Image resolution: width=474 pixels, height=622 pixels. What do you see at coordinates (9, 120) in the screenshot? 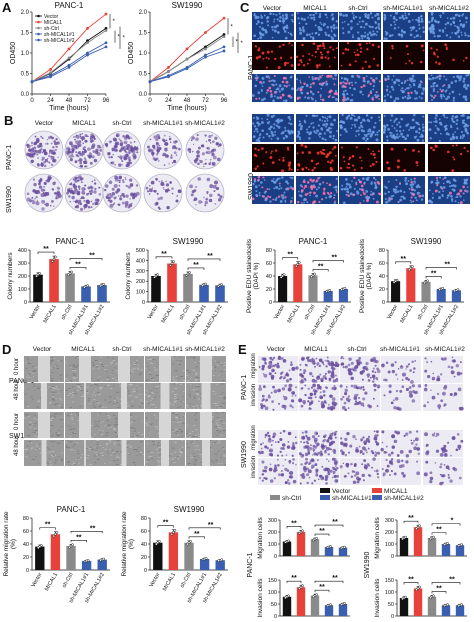
I see `panel-letter-b: B` at bounding box center [9, 120].